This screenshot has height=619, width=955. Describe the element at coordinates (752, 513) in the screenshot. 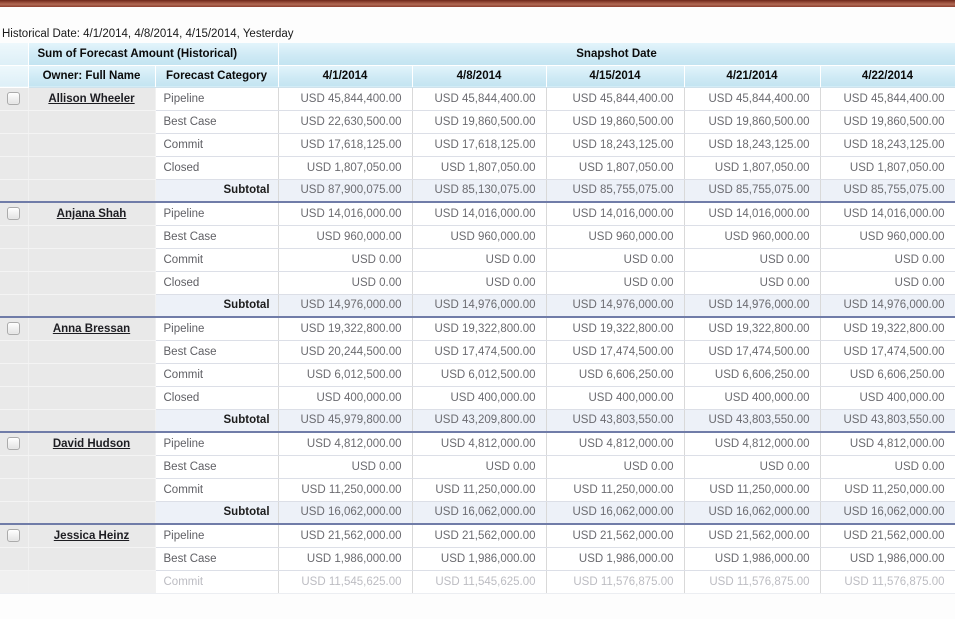

I see `subtotal-amount-cell: USD 16,062,000.00` at that location.